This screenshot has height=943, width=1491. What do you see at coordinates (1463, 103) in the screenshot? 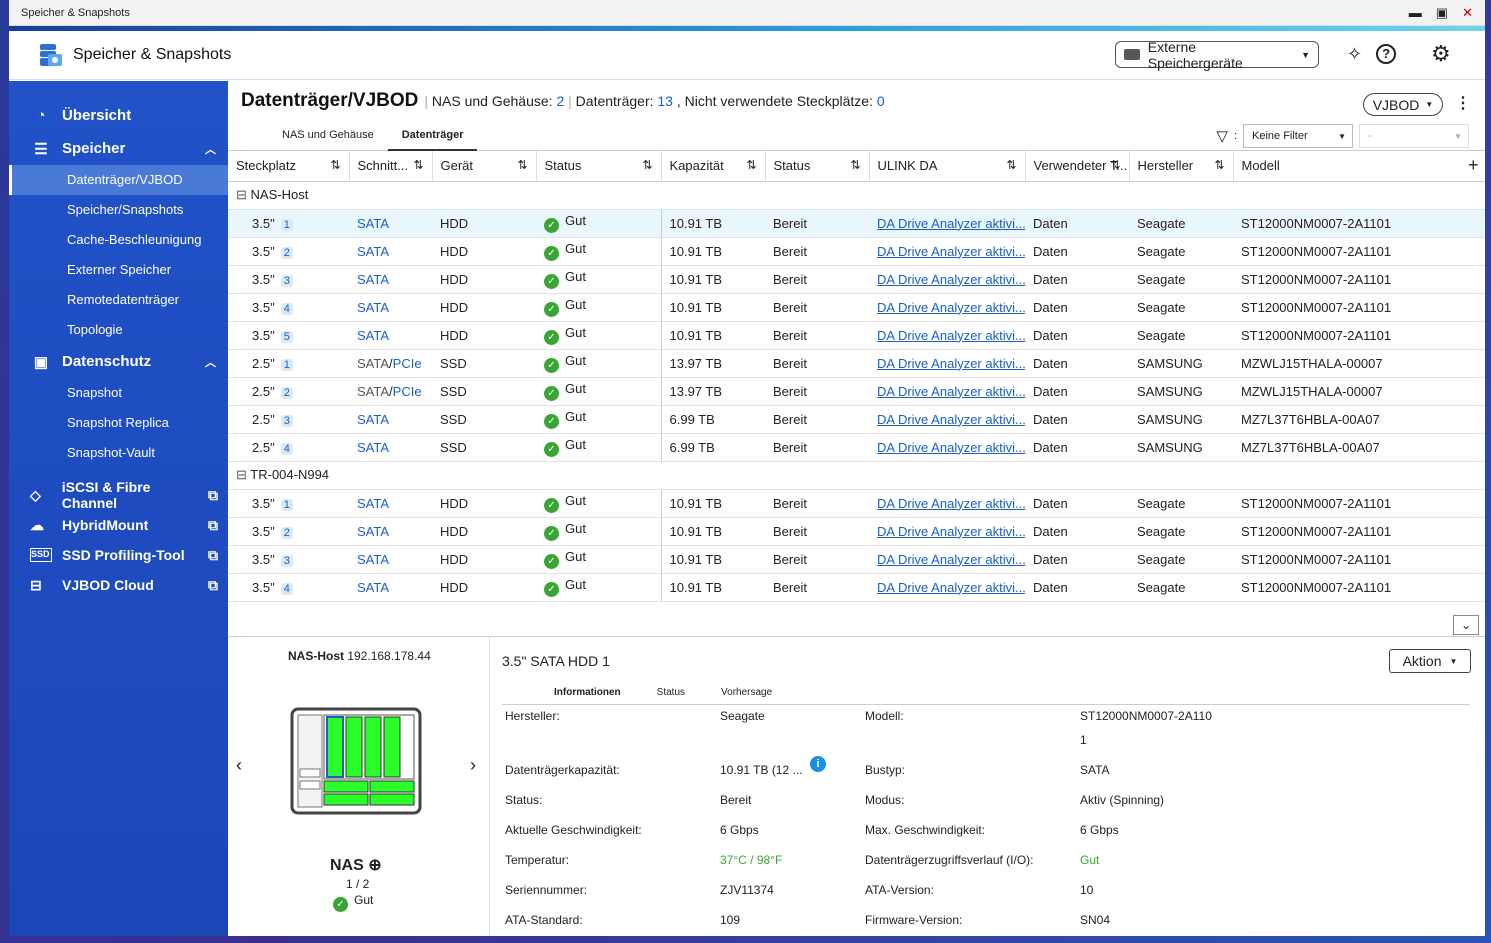
I see `more-menu-icon: ⋮` at bounding box center [1463, 103].